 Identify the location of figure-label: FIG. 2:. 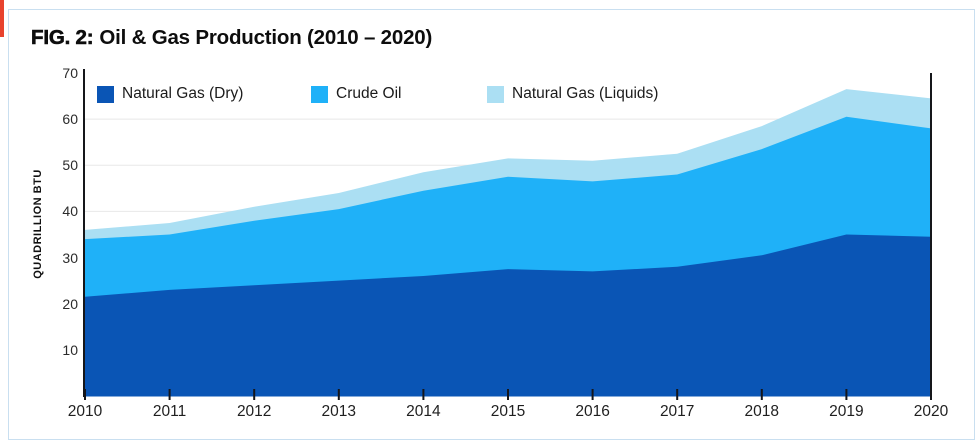
(62, 38).